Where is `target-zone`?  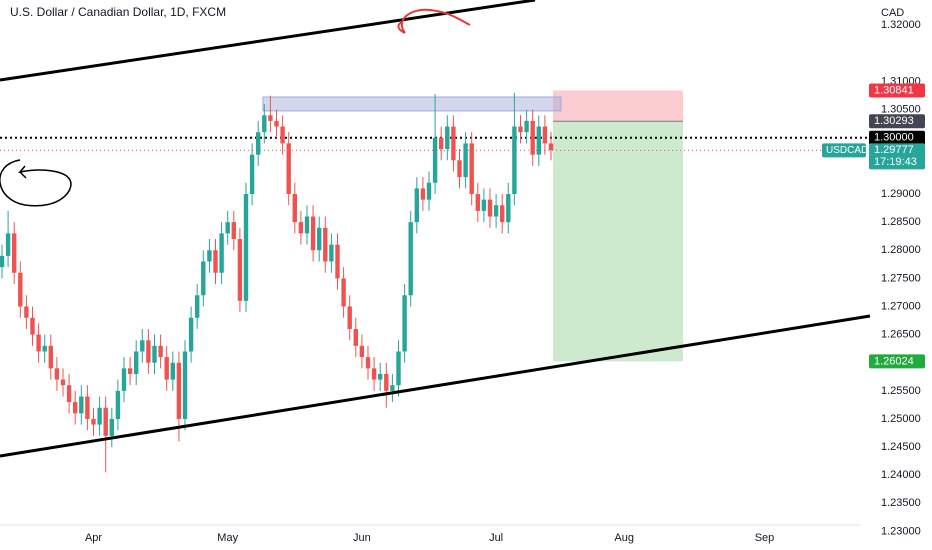
target-zone is located at coordinates (618, 241).